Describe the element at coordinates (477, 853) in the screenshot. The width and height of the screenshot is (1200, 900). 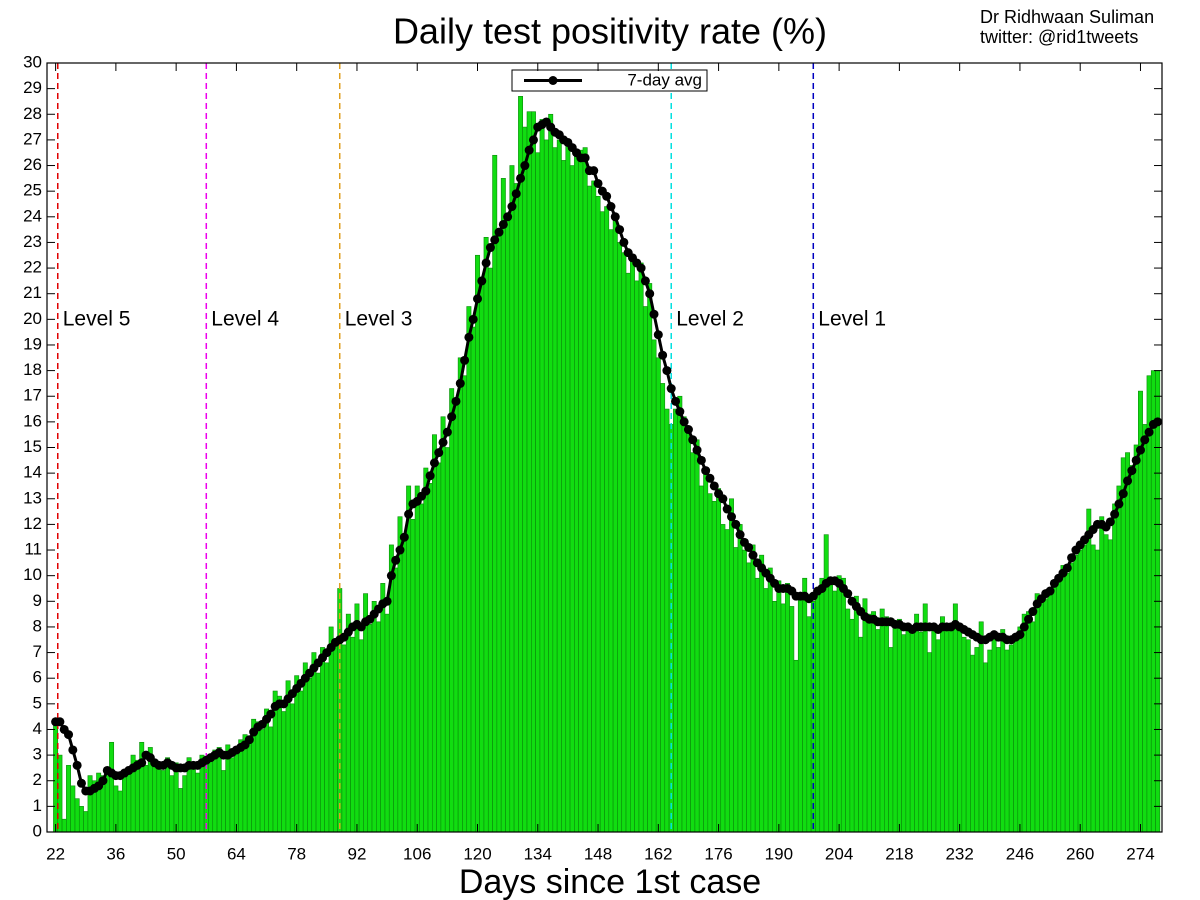
I see `x-tick-label: 120` at that location.